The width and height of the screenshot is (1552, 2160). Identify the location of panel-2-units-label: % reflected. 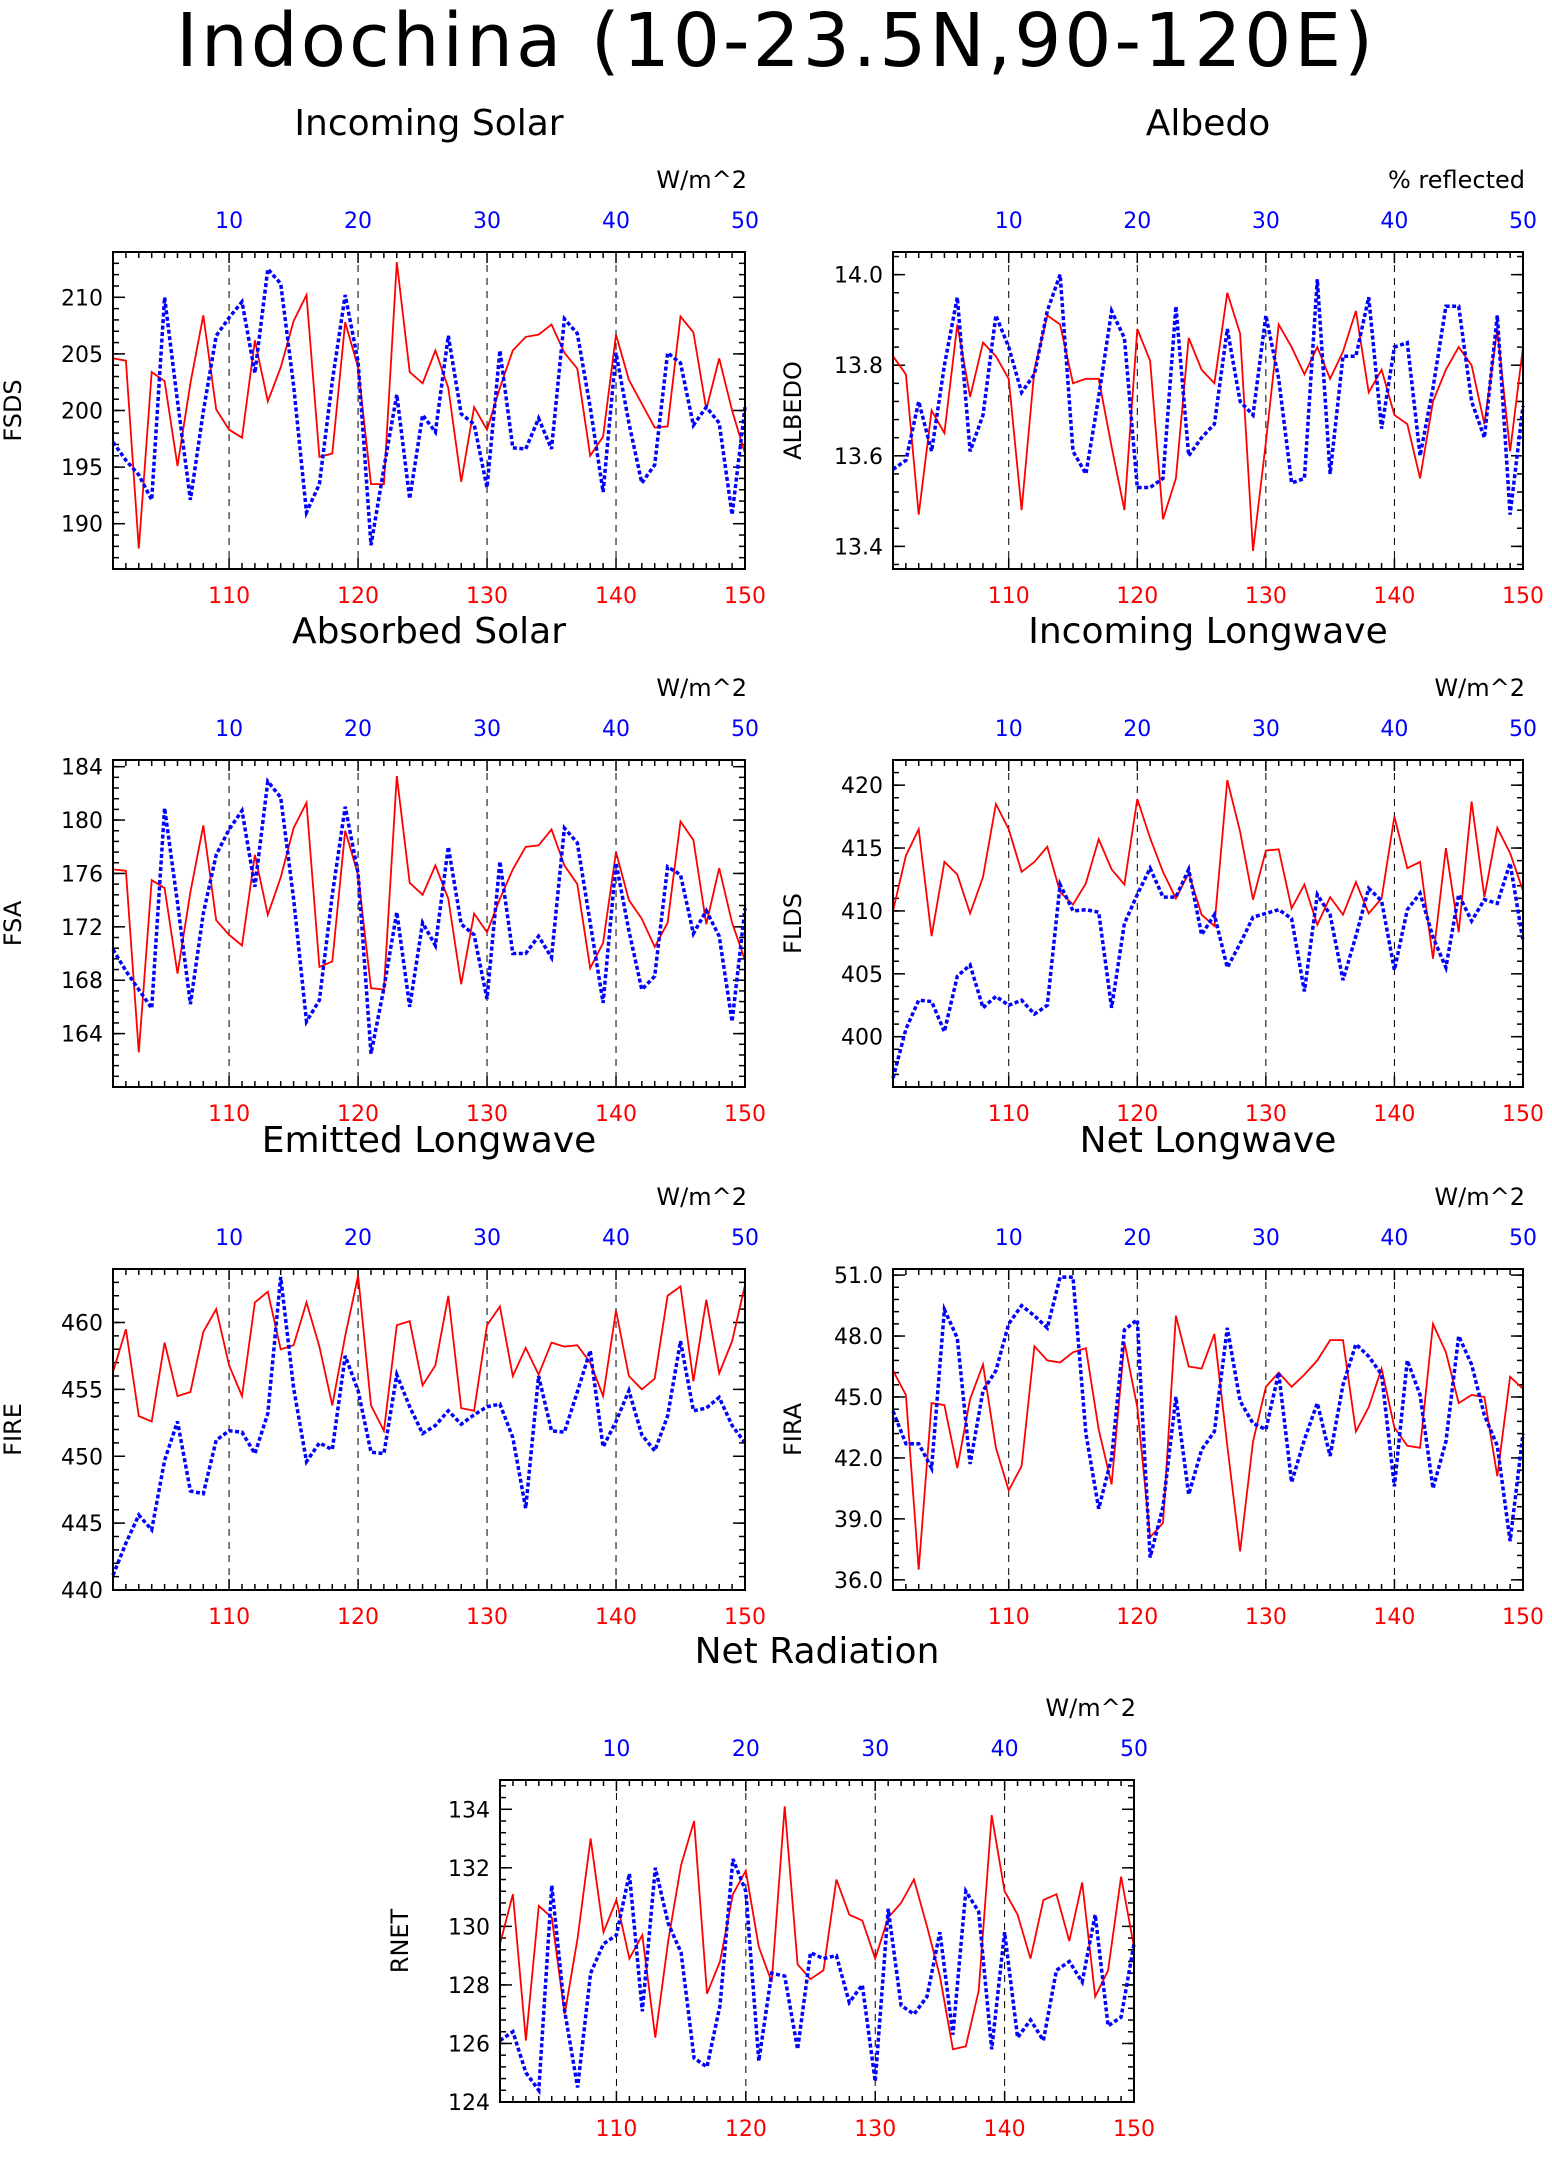
(1456, 180).